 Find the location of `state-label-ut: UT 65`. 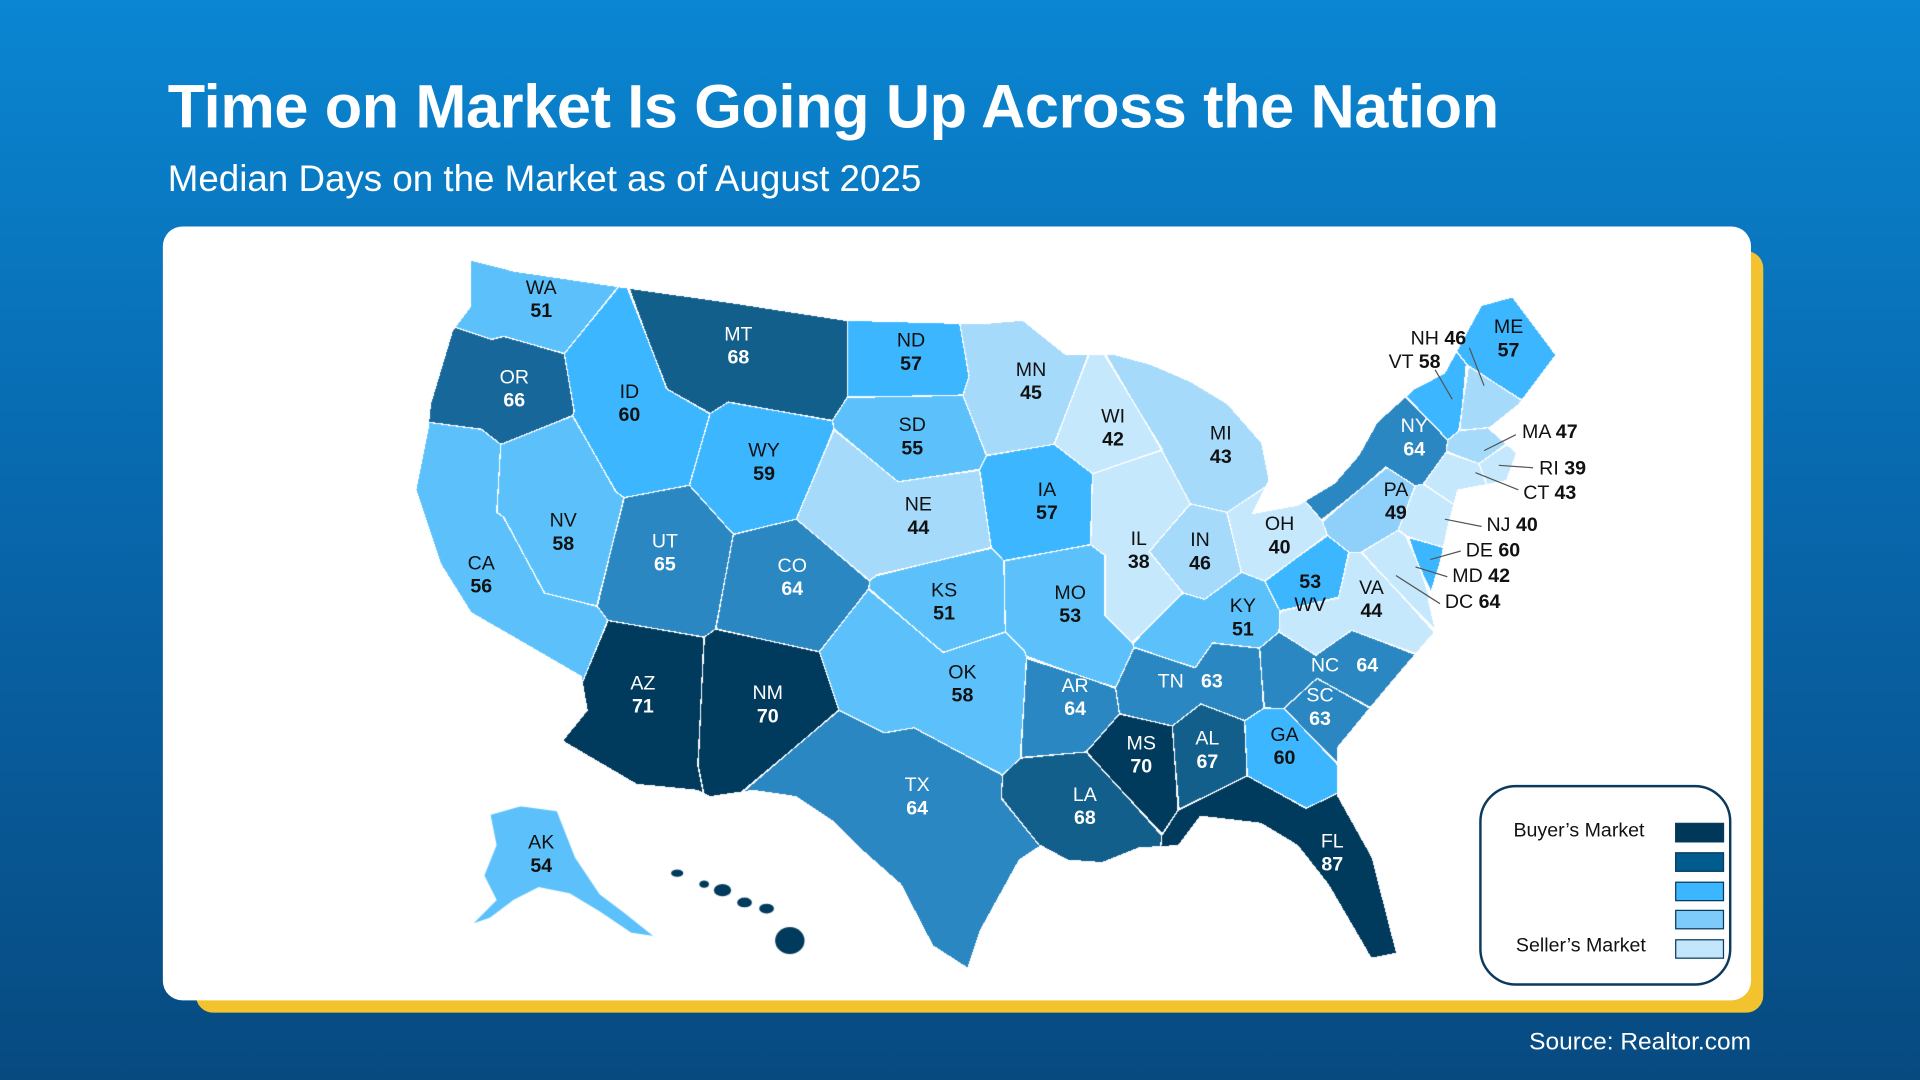

state-label-ut: UT 65 is located at coordinates (665, 553).